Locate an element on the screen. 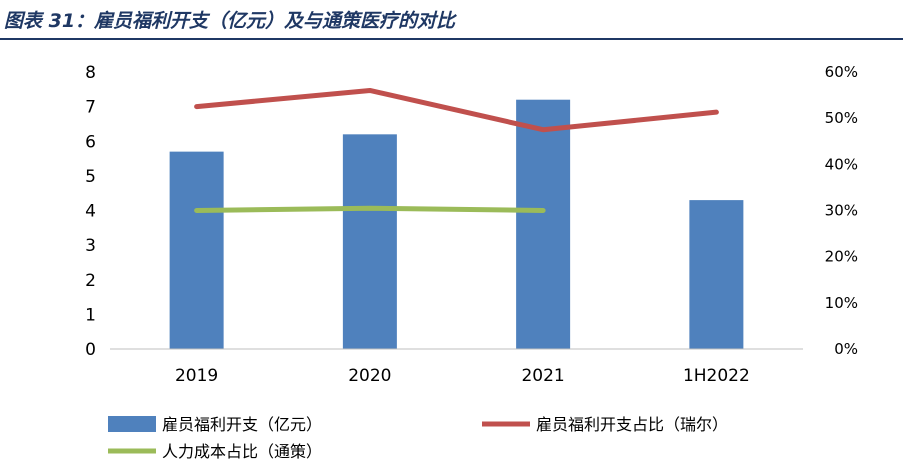 The image size is (903, 470). left-tick-label: 8 is located at coordinates (90, 73).